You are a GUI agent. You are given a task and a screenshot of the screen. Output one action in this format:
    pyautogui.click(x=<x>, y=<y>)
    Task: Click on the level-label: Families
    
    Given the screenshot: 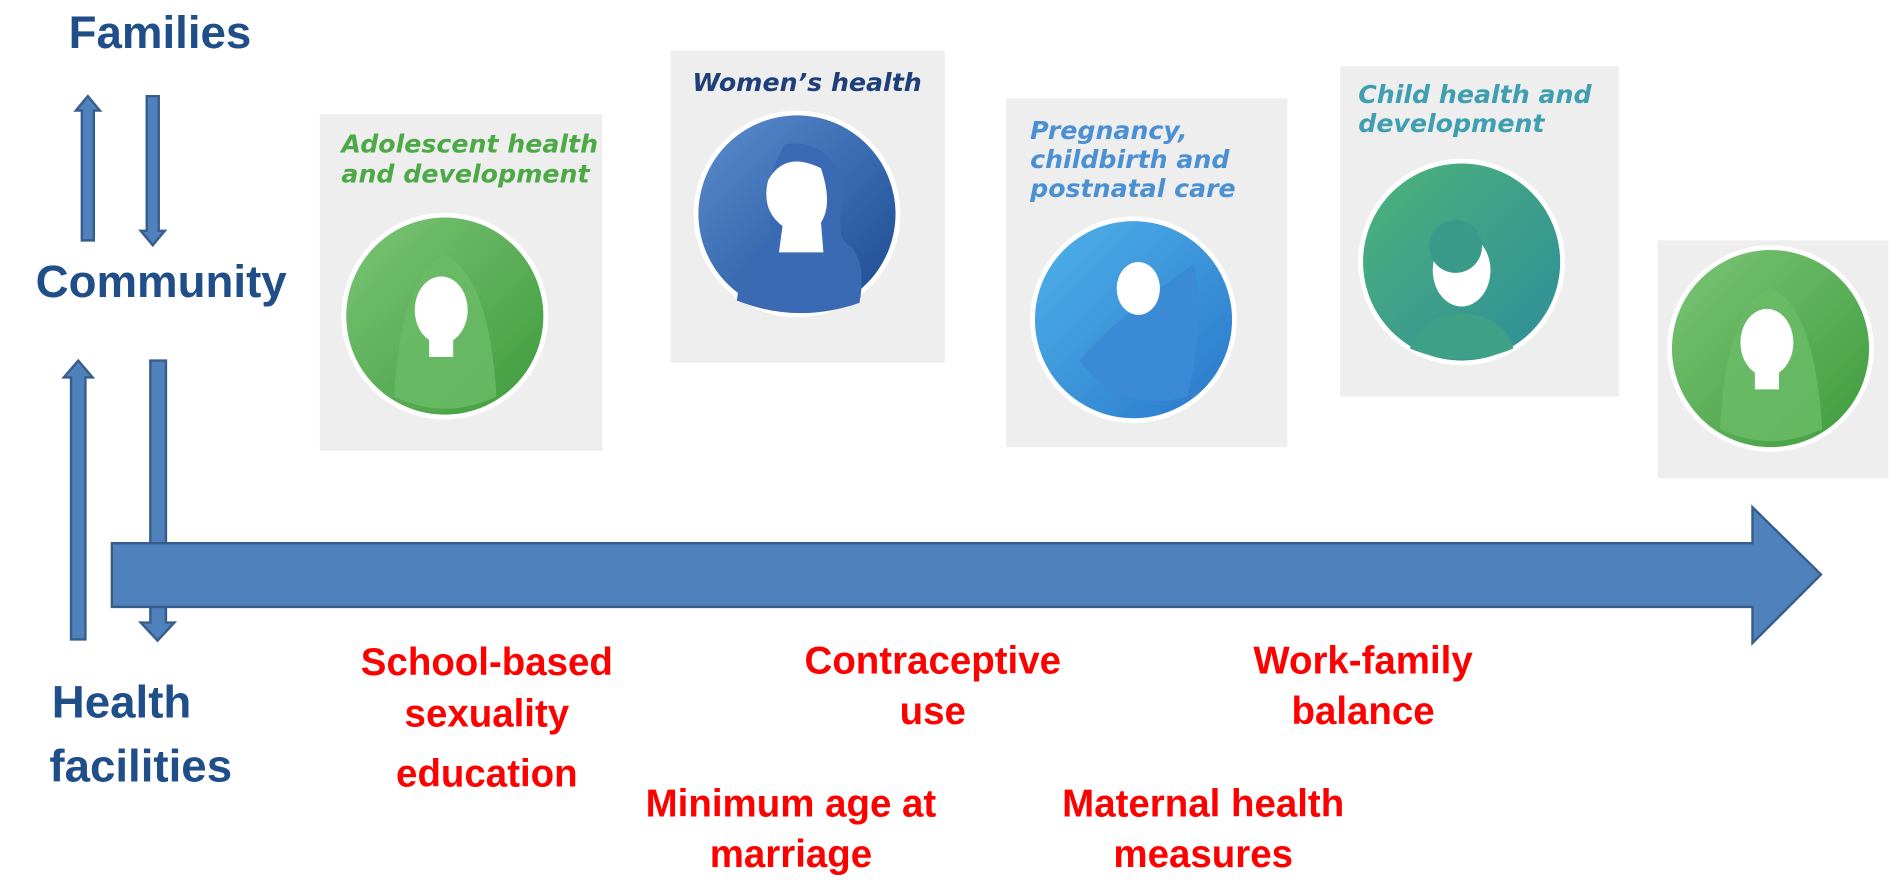 What is the action you would take?
    pyautogui.click(x=160, y=32)
    